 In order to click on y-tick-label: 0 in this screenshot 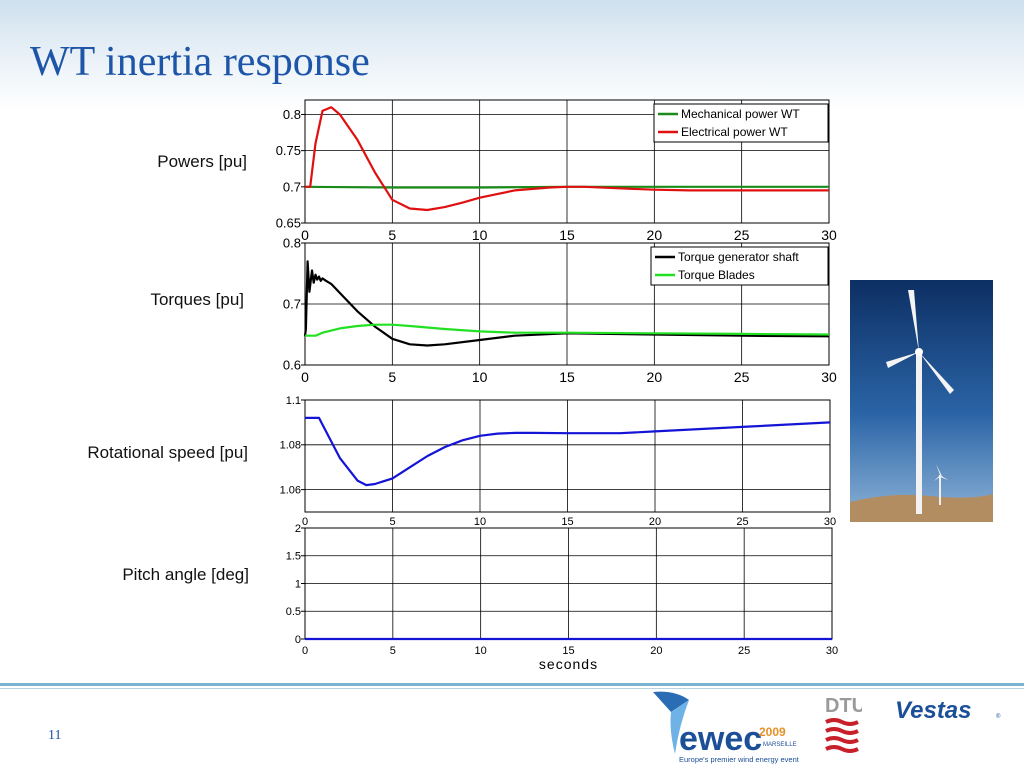, I will do `click(298, 640)`.